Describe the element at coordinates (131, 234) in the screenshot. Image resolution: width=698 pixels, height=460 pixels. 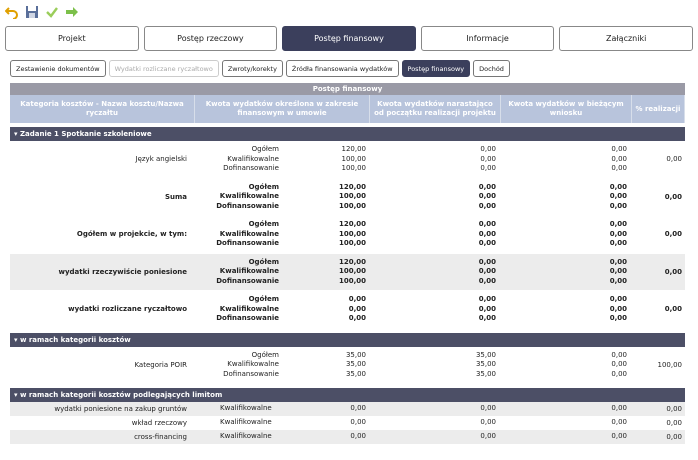
I see `row-name: Ogółem w projekcie, w tym:` at that location.